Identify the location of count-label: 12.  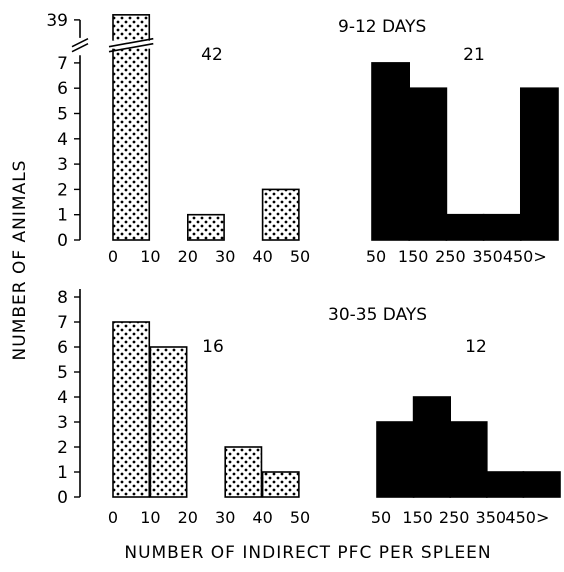
(476, 347).